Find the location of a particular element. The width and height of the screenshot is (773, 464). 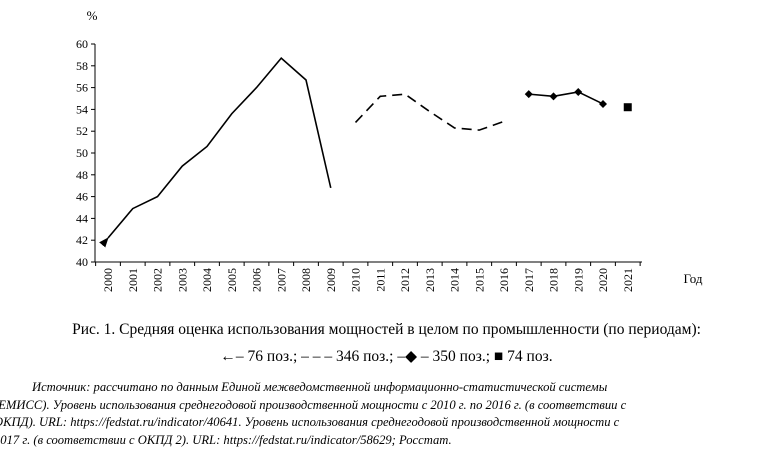

x-tick-label: 2006 is located at coordinates (257, 280).